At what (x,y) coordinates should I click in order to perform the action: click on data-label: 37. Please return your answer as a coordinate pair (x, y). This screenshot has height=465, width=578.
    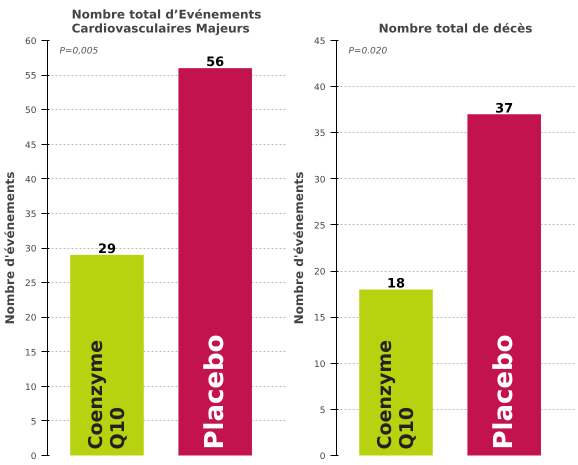
    Looking at the image, I should click on (504, 108).